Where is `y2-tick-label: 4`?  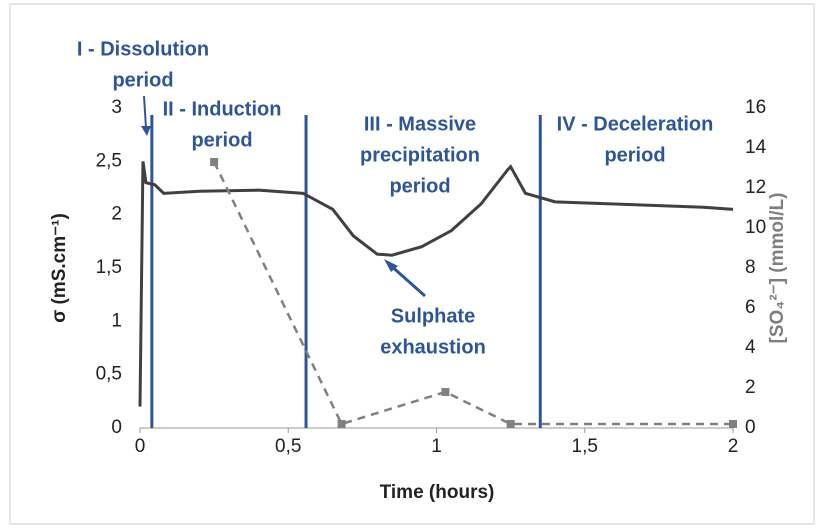
y2-tick-label: 4 is located at coordinates (750, 347).